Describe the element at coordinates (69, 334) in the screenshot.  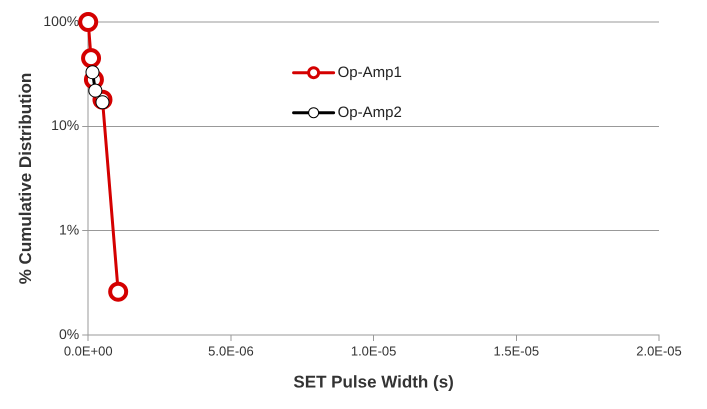
I see `y-tick-label: 0%` at that location.